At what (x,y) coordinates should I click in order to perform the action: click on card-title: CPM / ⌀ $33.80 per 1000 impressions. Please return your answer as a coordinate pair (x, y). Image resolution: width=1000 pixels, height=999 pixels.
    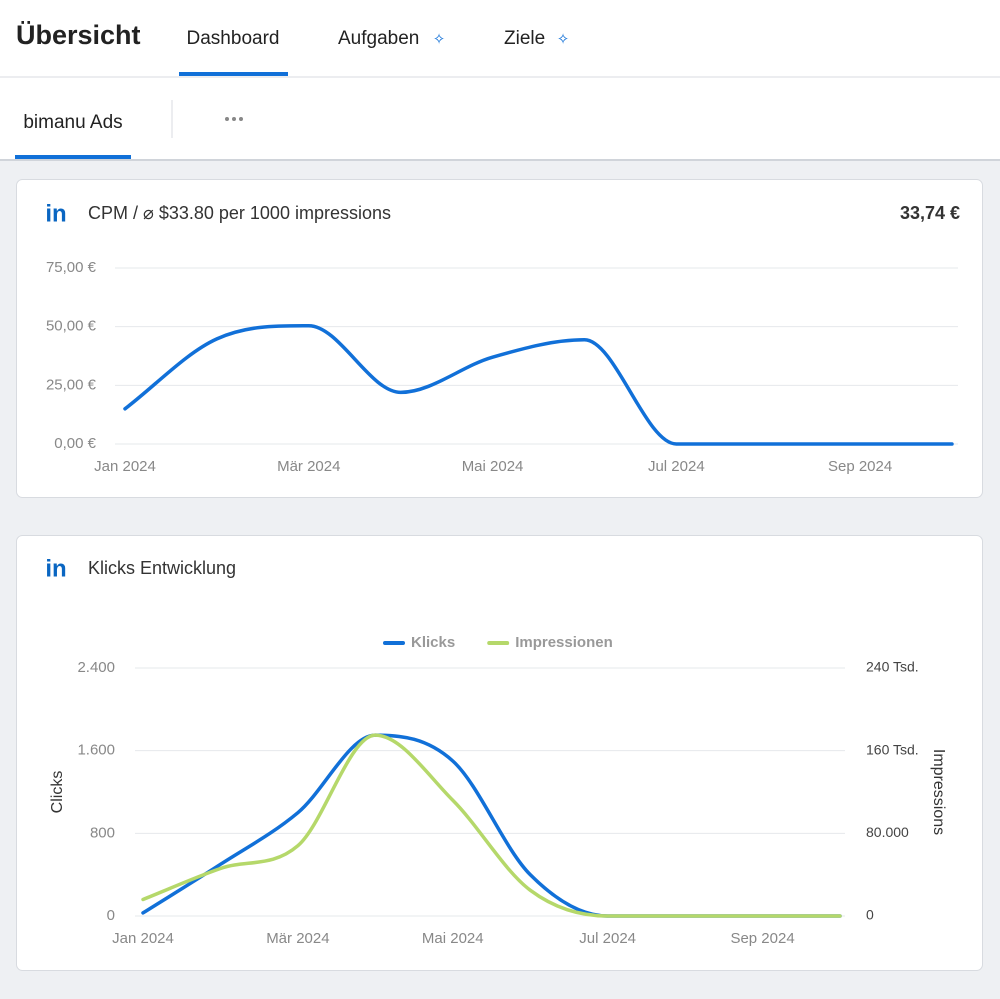
    Looking at the image, I should click on (239, 213).